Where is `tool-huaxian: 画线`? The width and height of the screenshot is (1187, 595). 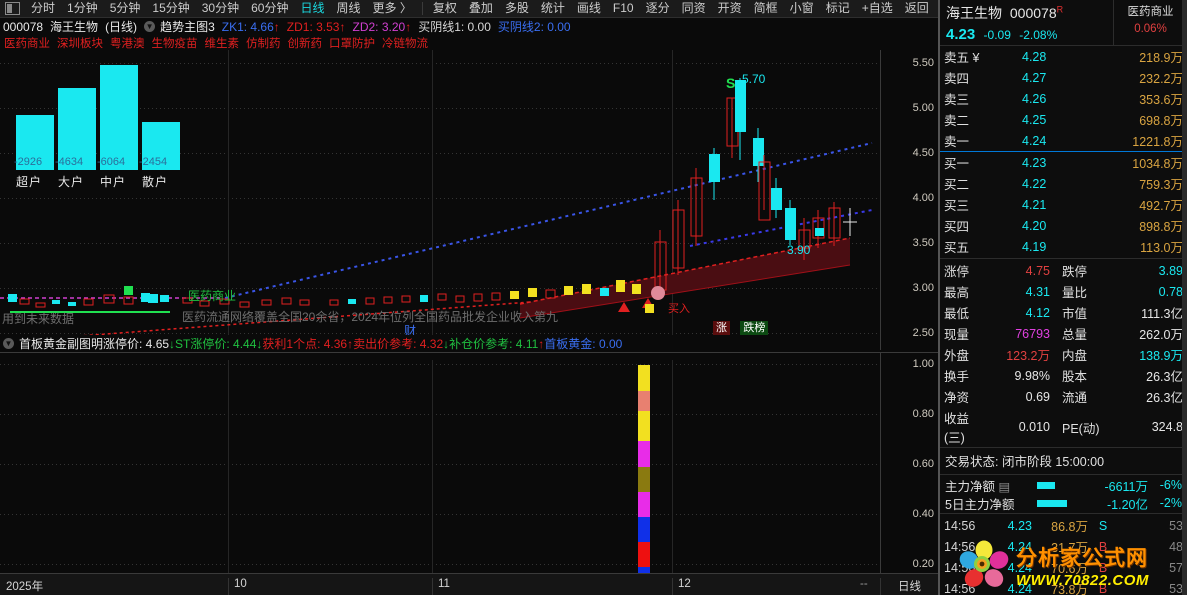
tool-huaxian: 画线 is located at coordinates (588, 8).